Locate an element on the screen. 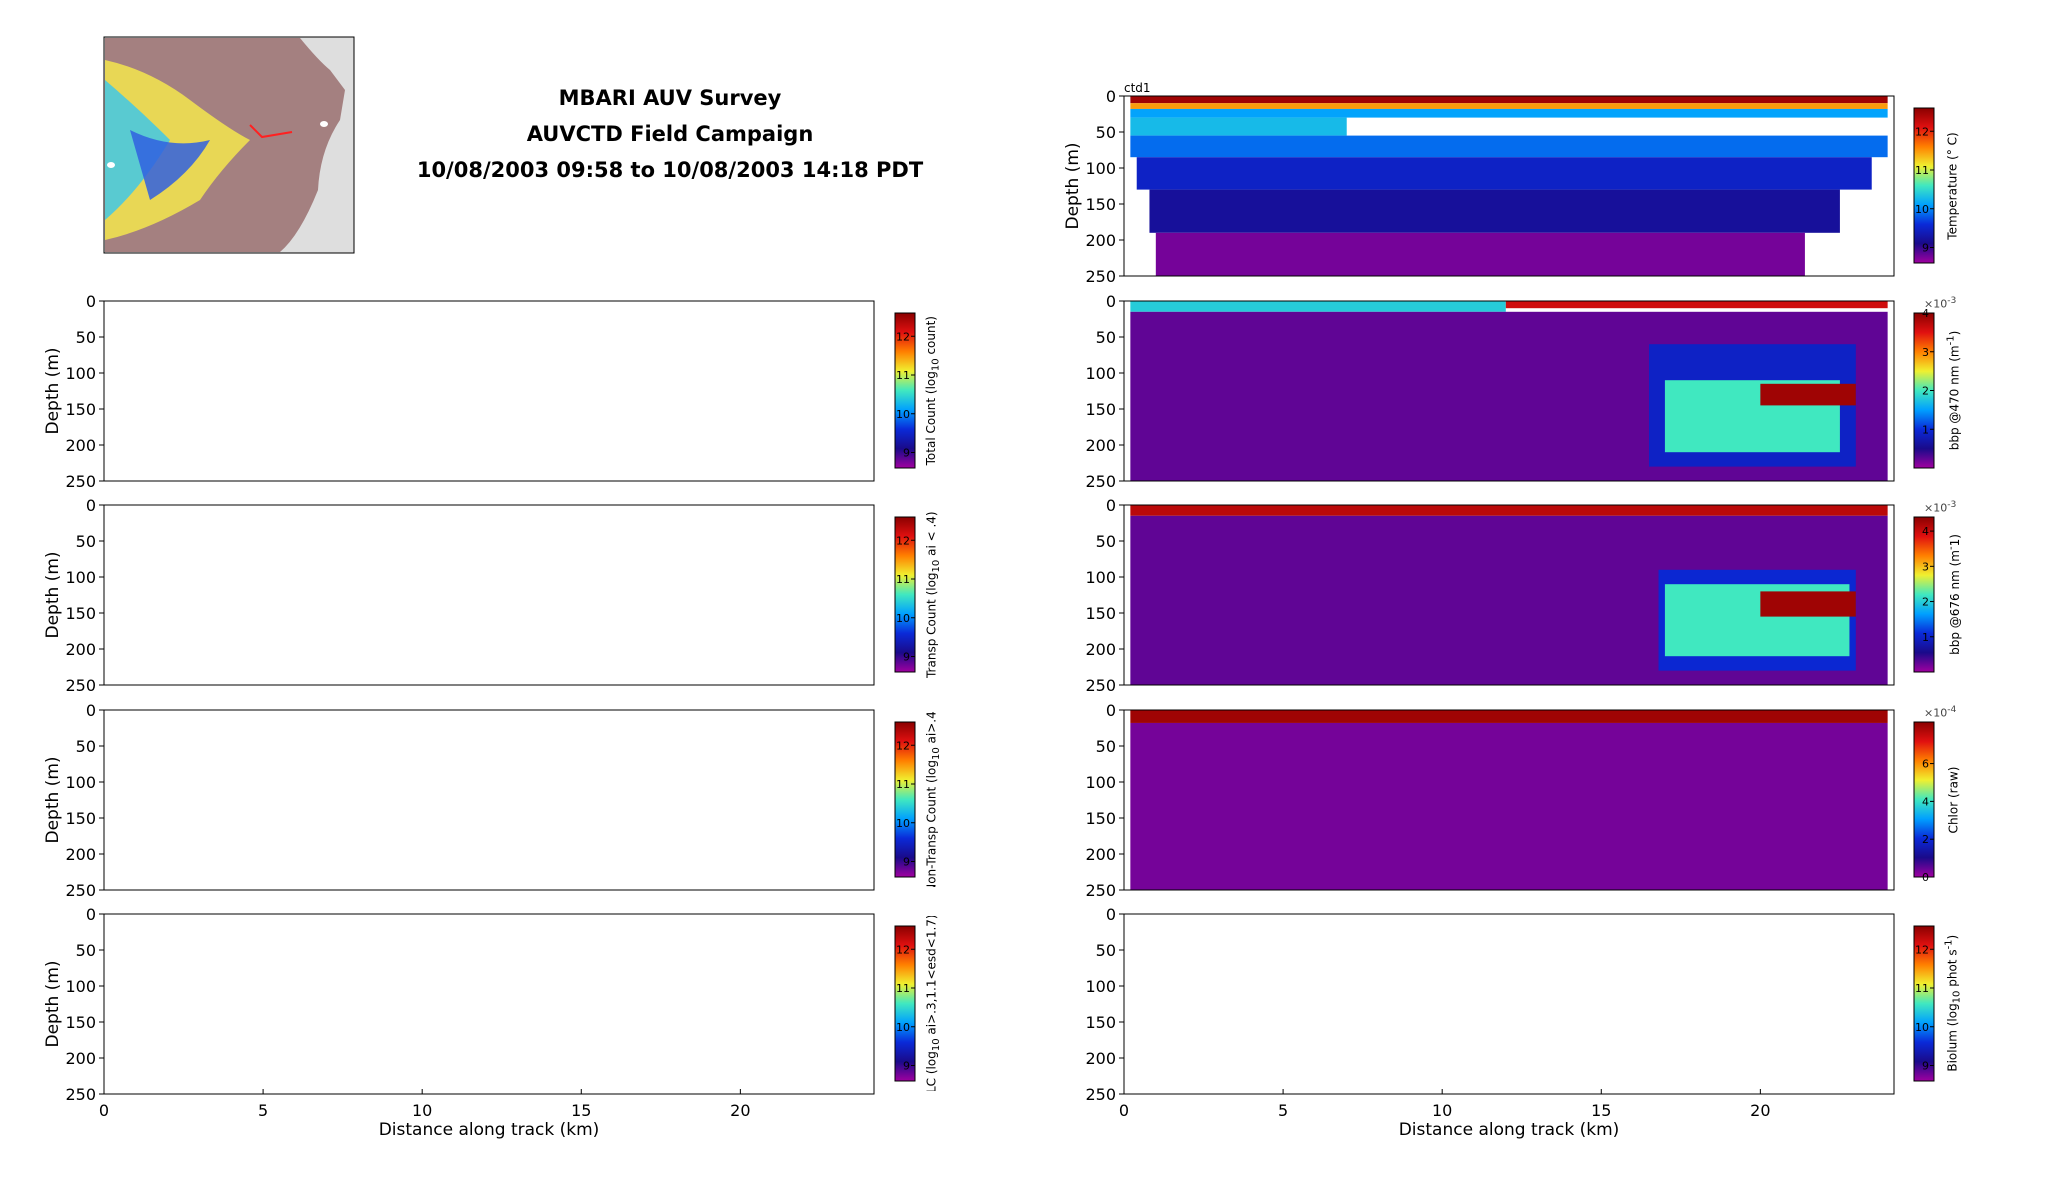  colorbar-temperature: 9 10 11 12 Temperature (° C) is located at coordinates (1936, 185).